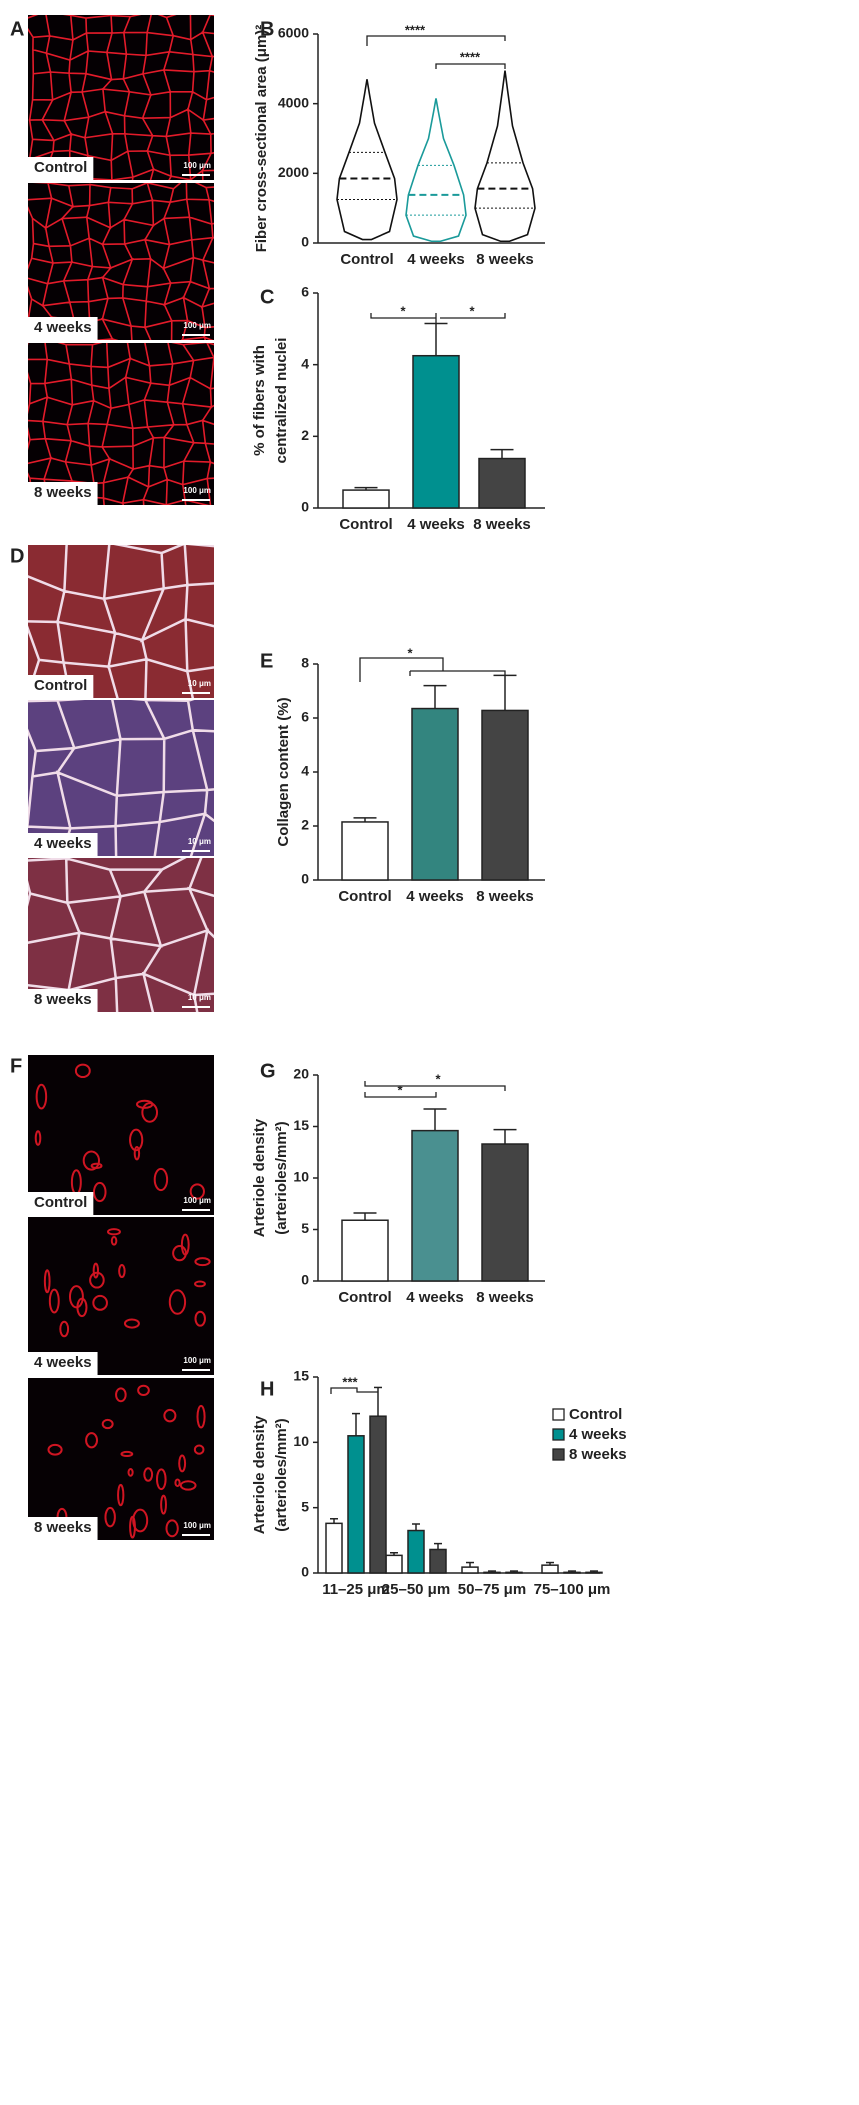  I want to click on significance: ***, so click(350, 1381).